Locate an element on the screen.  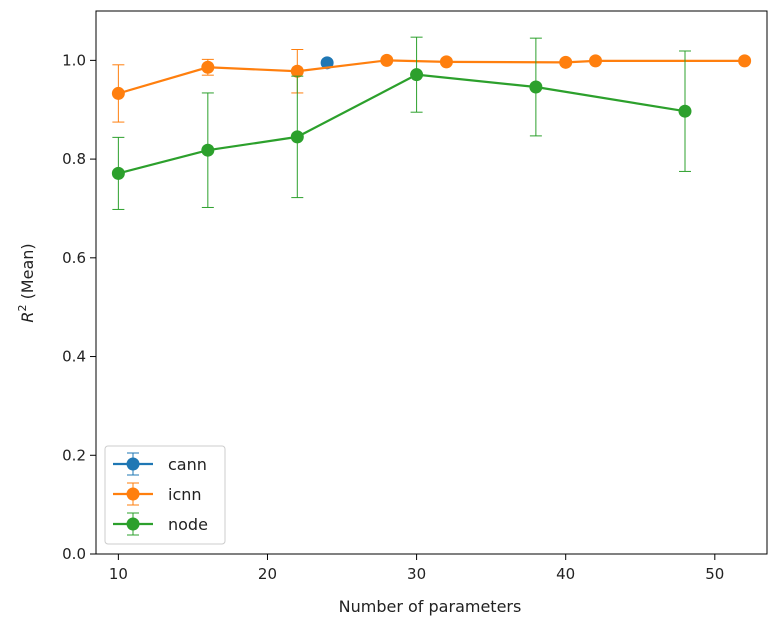
x-axis-ticks: 10 20 30 40 50 is located at coordinates (416, 568).